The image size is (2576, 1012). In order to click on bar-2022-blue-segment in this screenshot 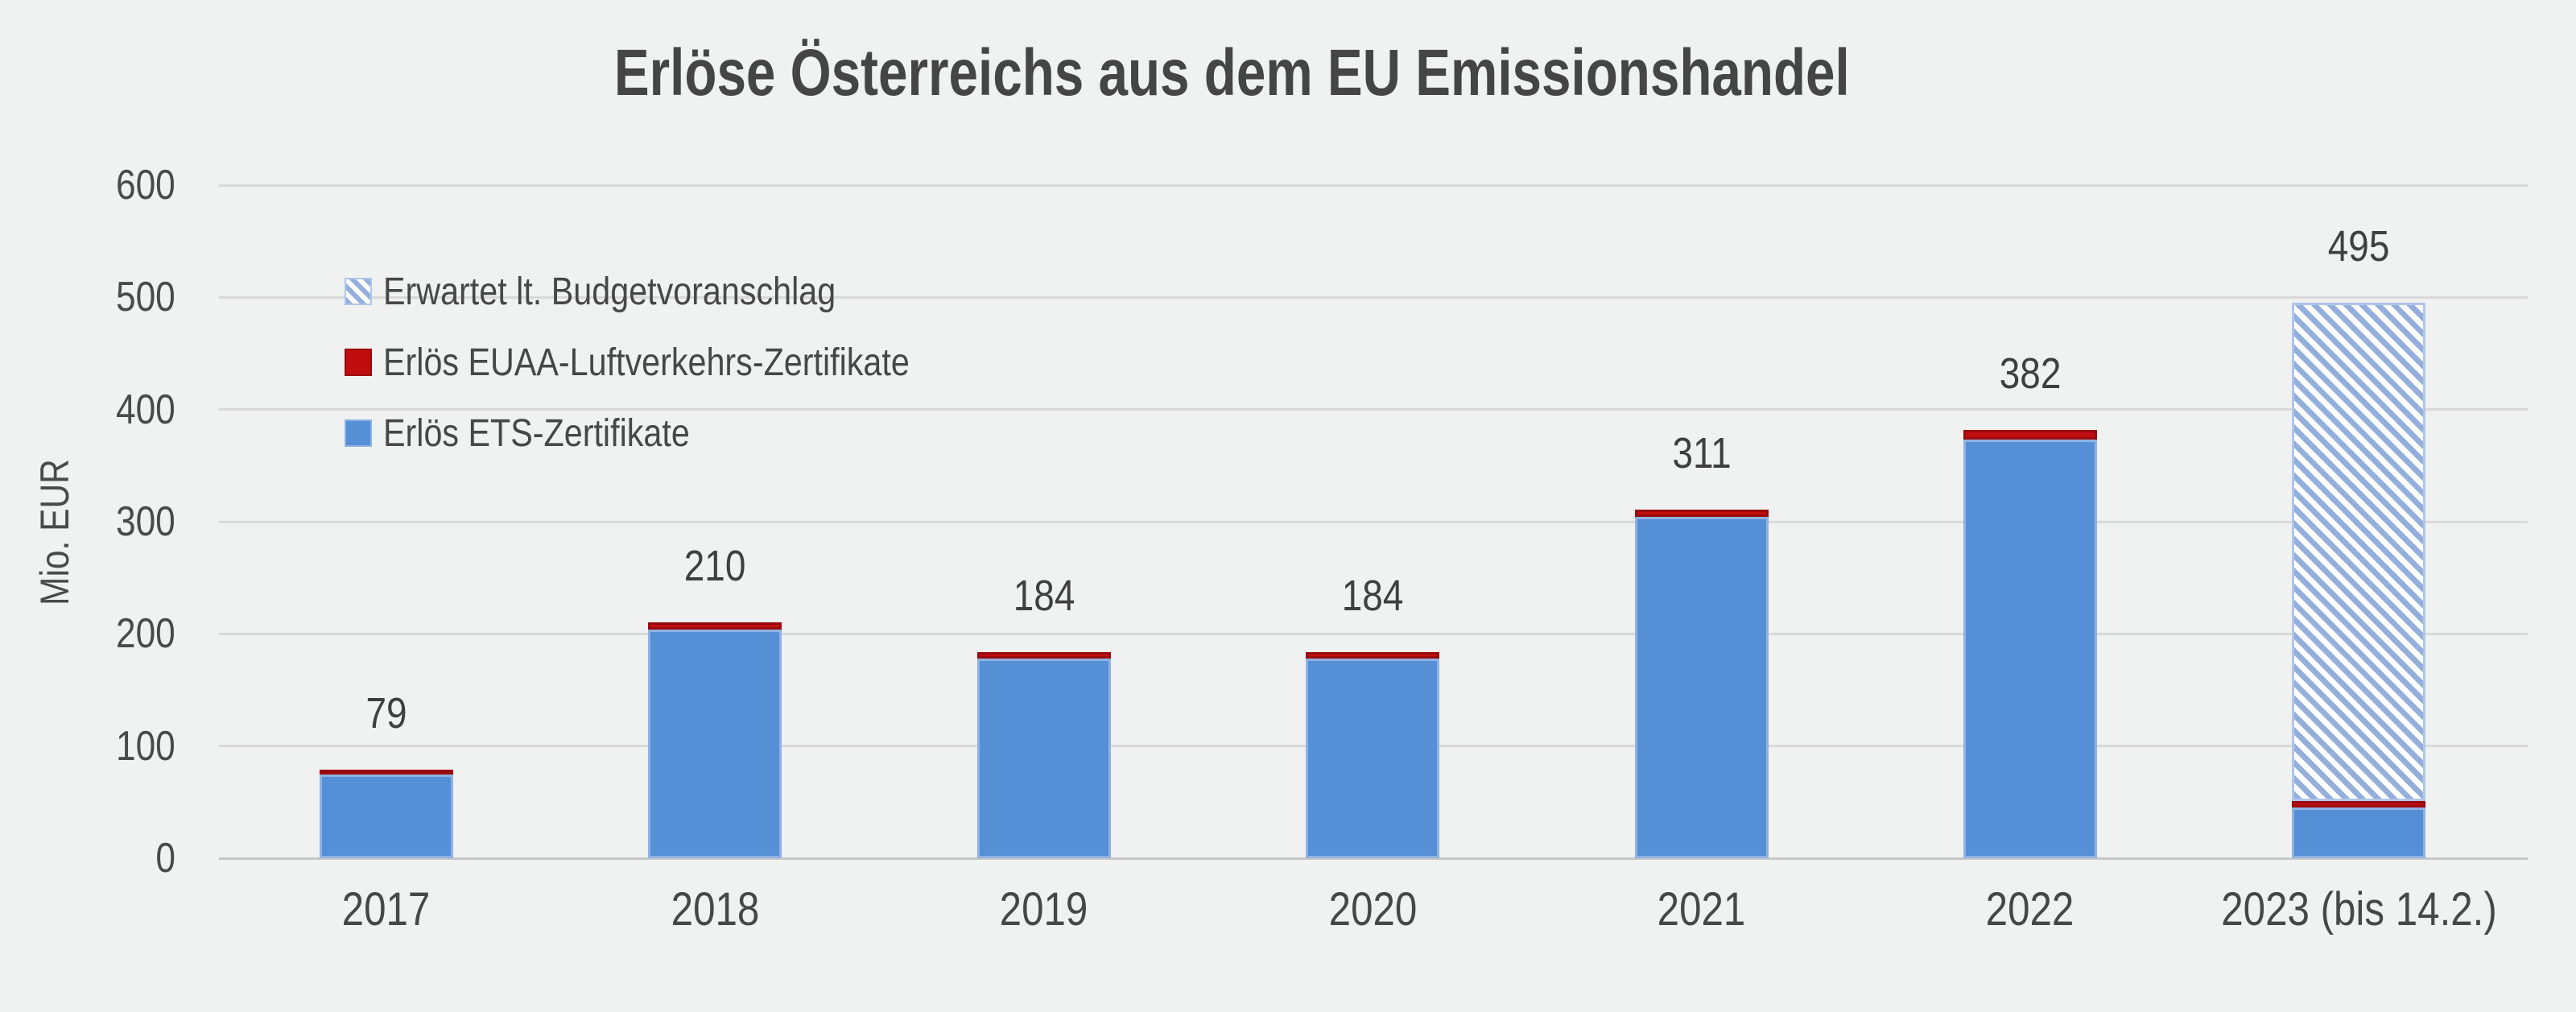, I will do `click(2030, 649)`.